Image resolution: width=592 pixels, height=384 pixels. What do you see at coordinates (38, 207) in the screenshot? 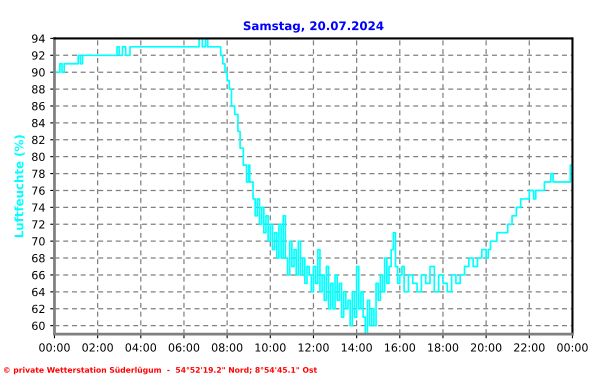
I see `y-tick-label: 74` at bounding box center [38, 207].